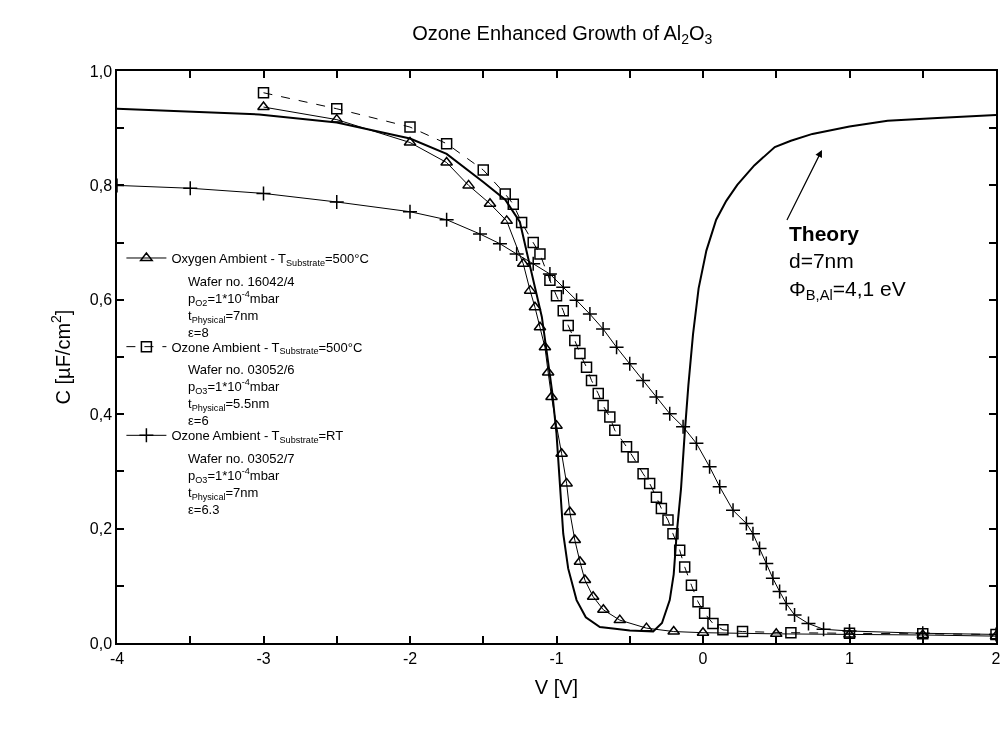 This screenshot has height=736, width=1004. I want to click on annotation: Theory d=7nm Φ$_{B,Al}$=4,1 eV, so click(847, 263).